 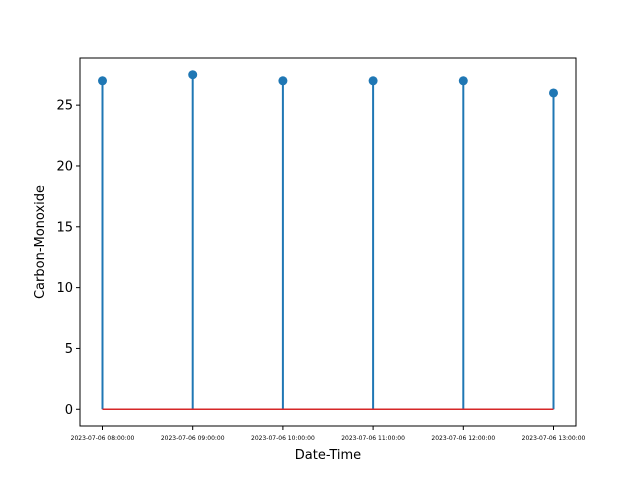 I want to click on y-tick-label: 25, so click(x=64, y=106).